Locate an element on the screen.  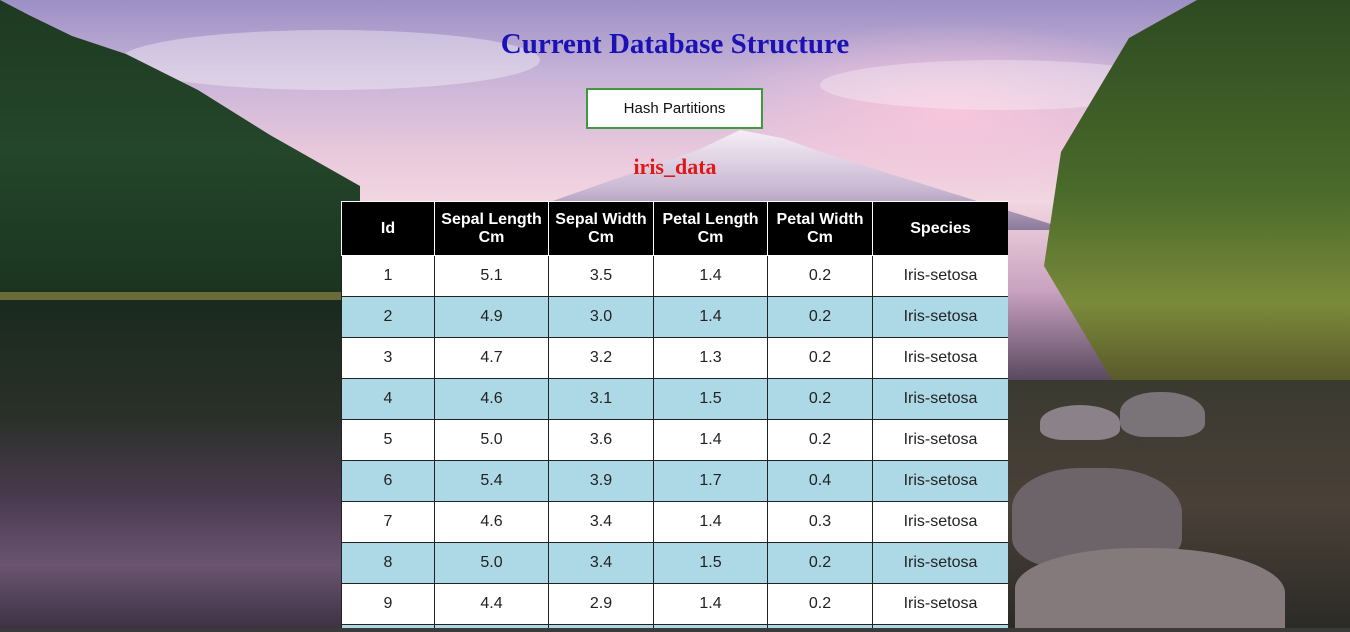
table-row: 3 4.7 3.2 1.3 0.2 Iris-setosa is located at coordinates (674, 358).